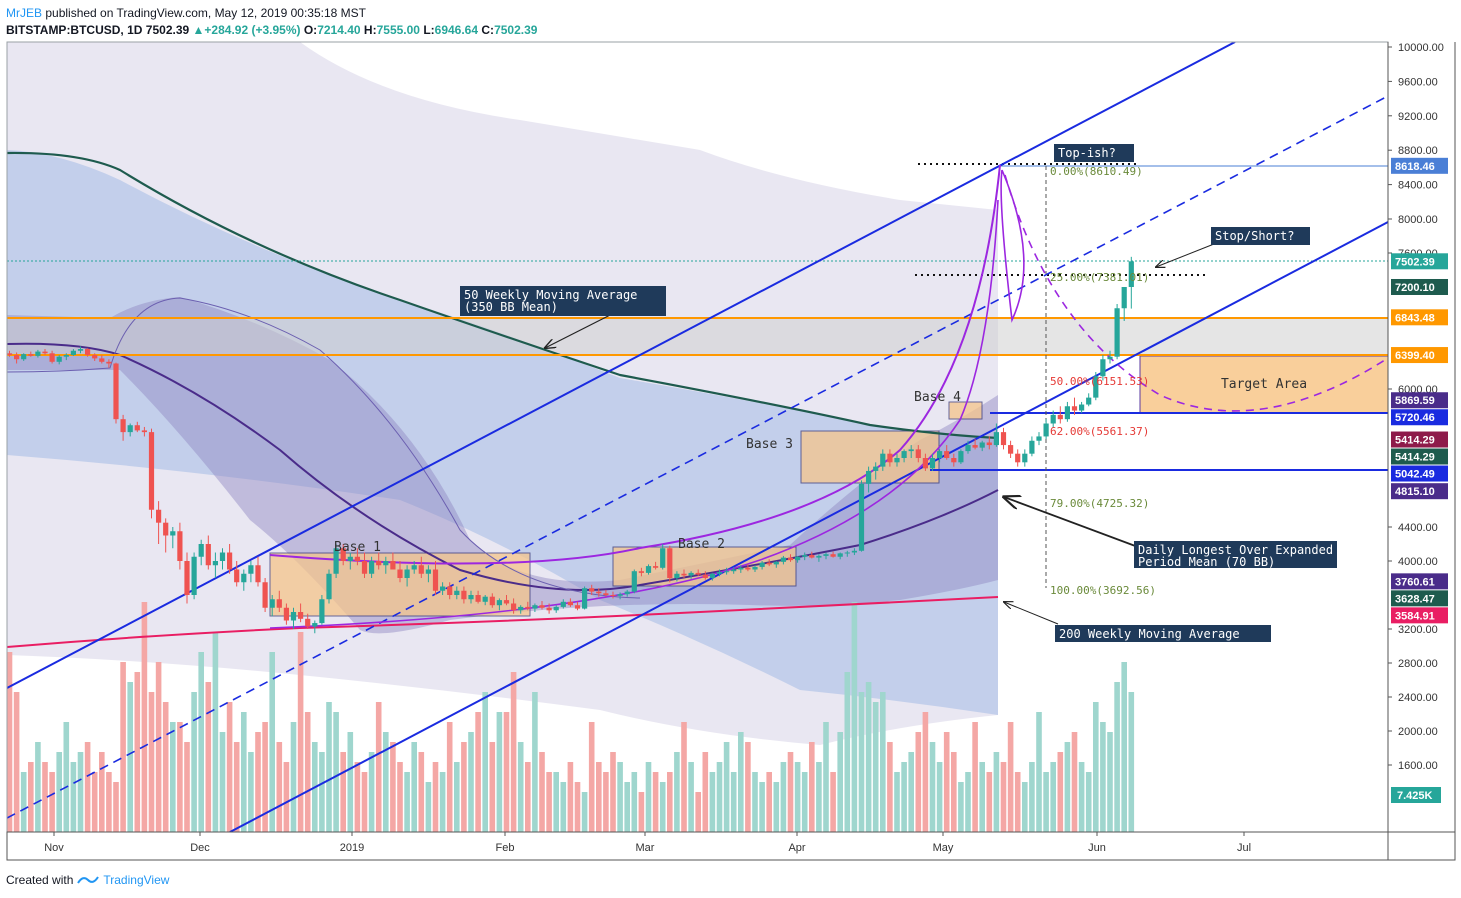 The height and width of the screenshot is (898, 1461). I want to click on target-area-label: Target Area, so click(1264, 384).